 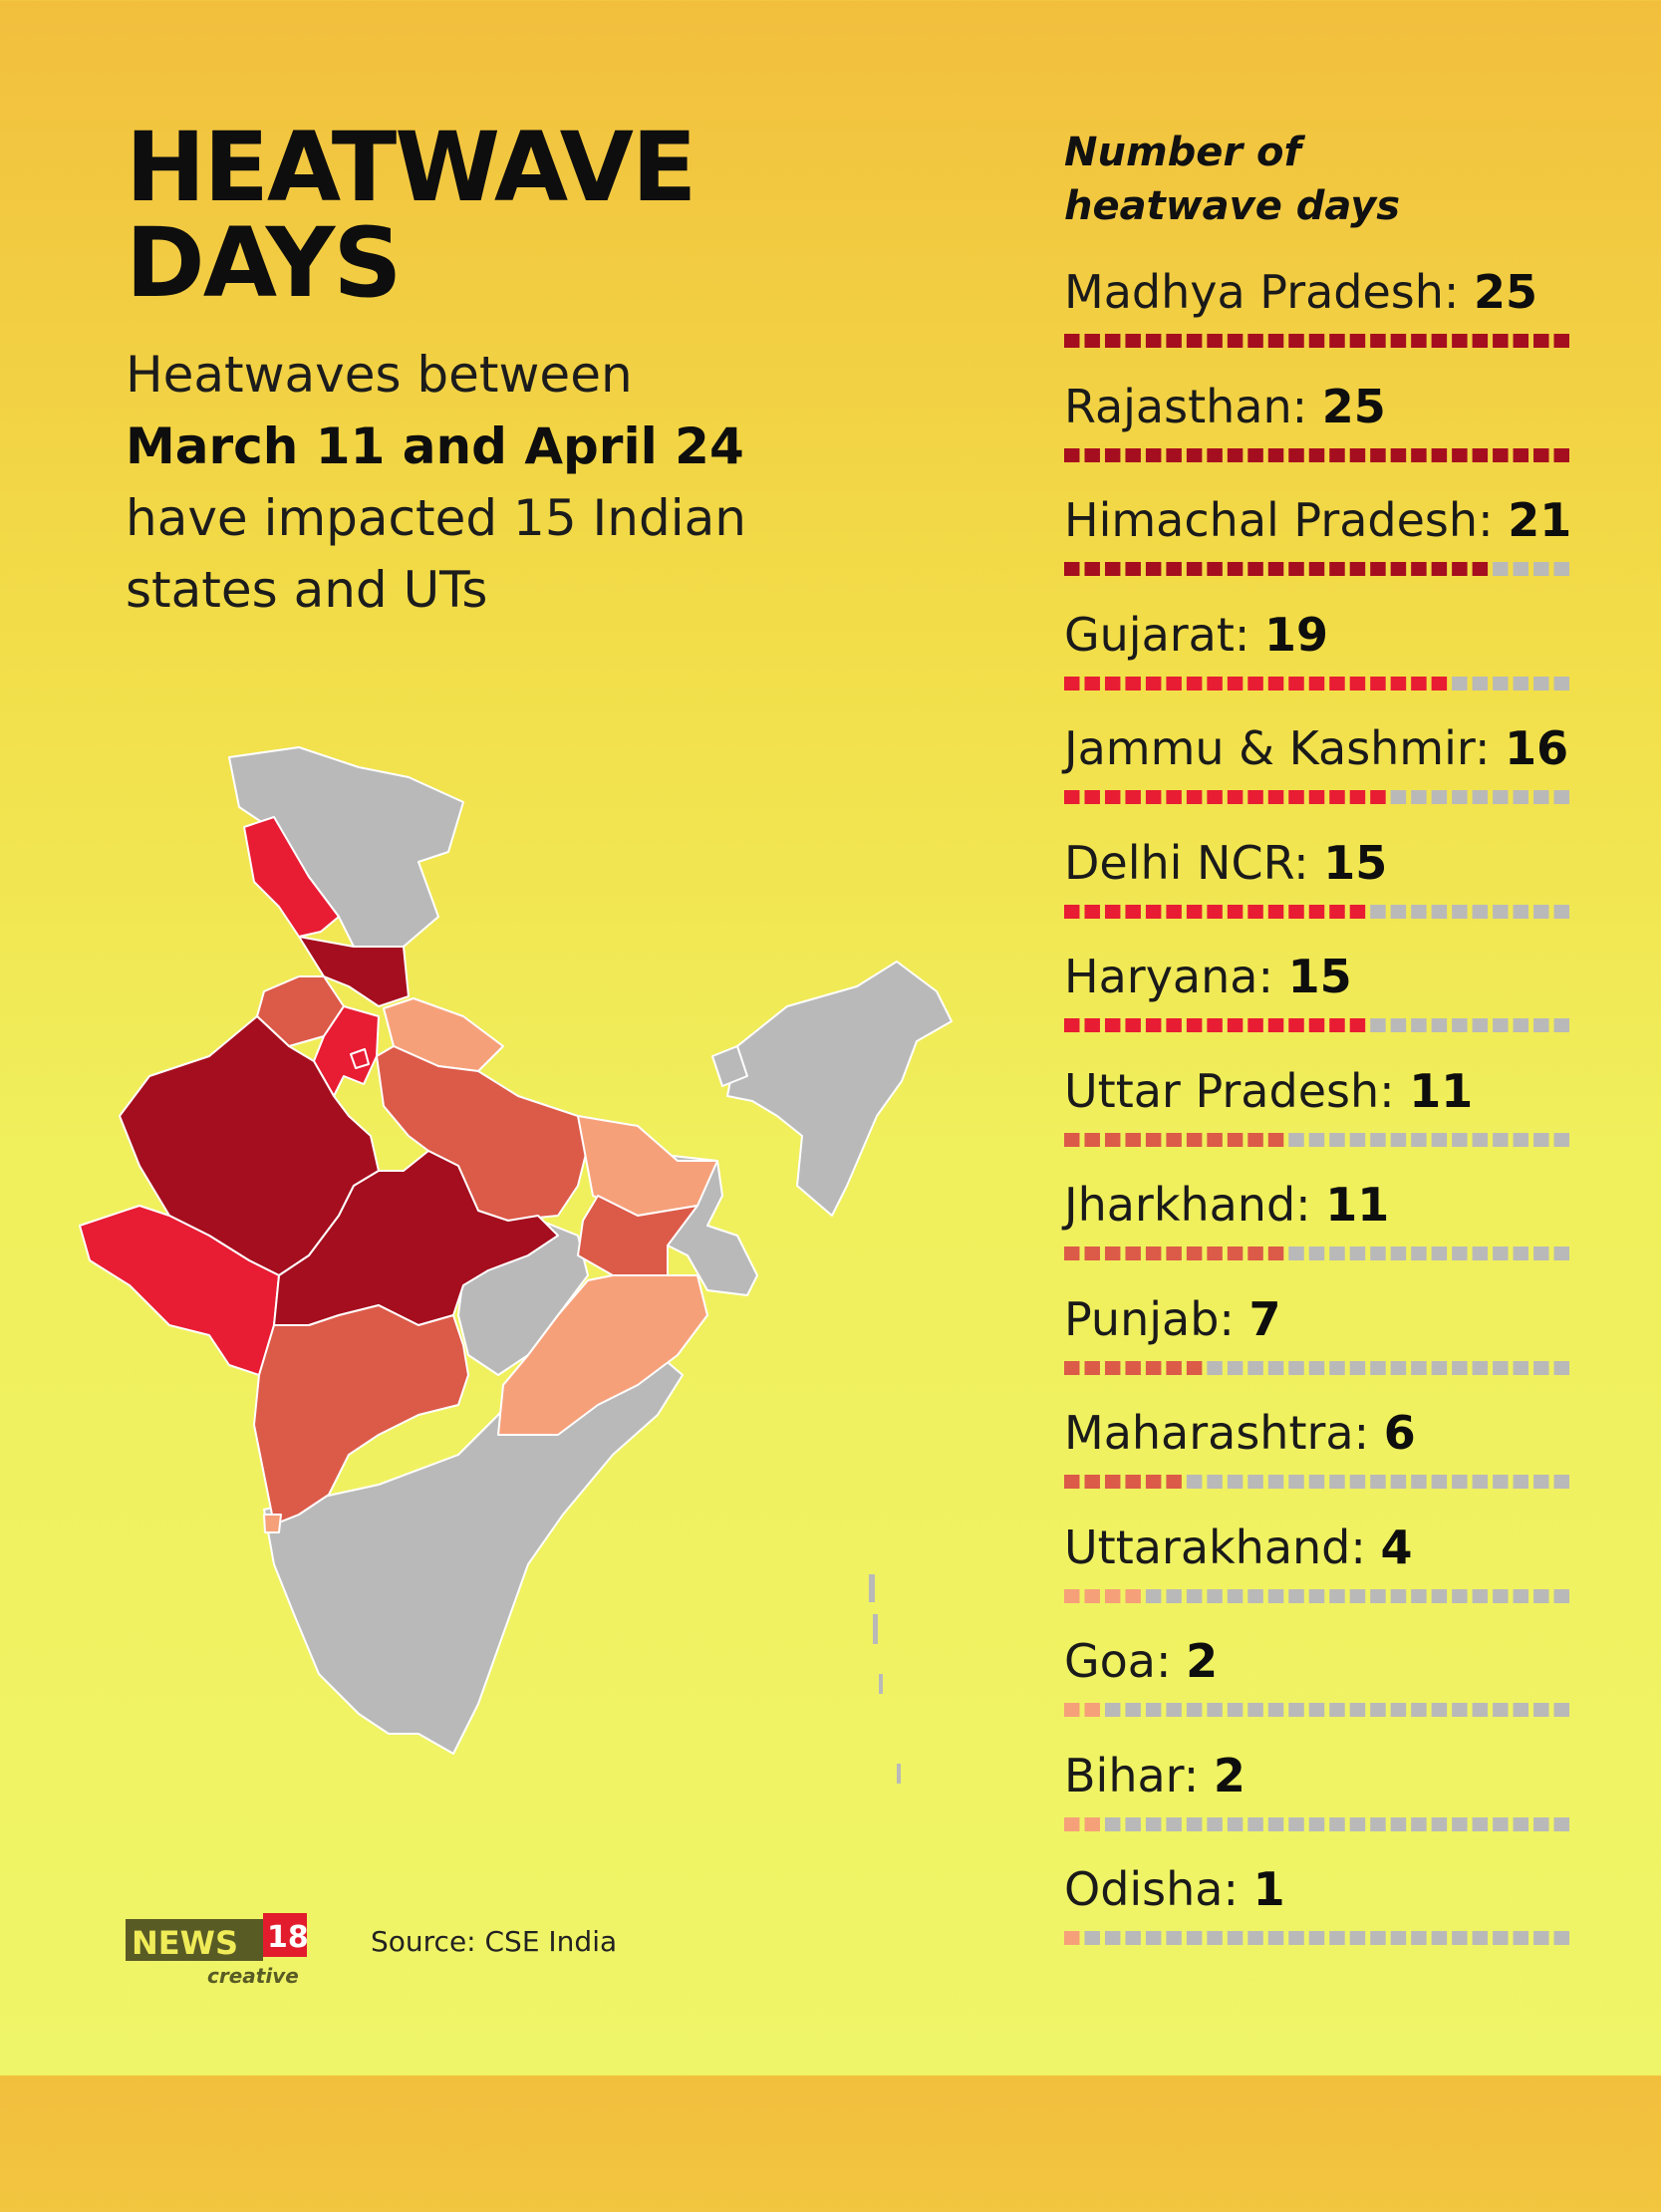 I want to click on state-label: Himachal Pradesh: 21, so click(x=1318, y=520).